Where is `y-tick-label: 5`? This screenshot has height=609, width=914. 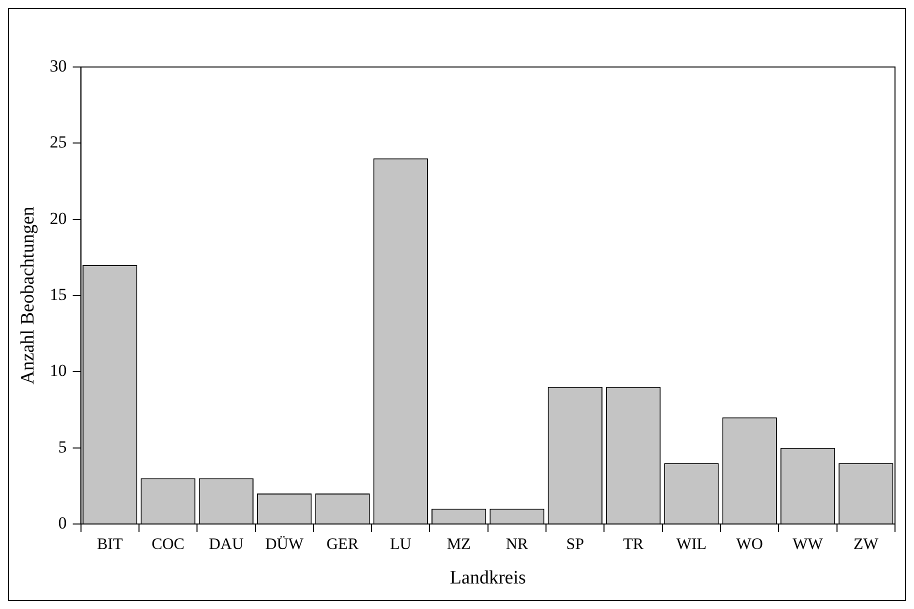
y-tick-label: 5 is located at coordinates (62, 446).